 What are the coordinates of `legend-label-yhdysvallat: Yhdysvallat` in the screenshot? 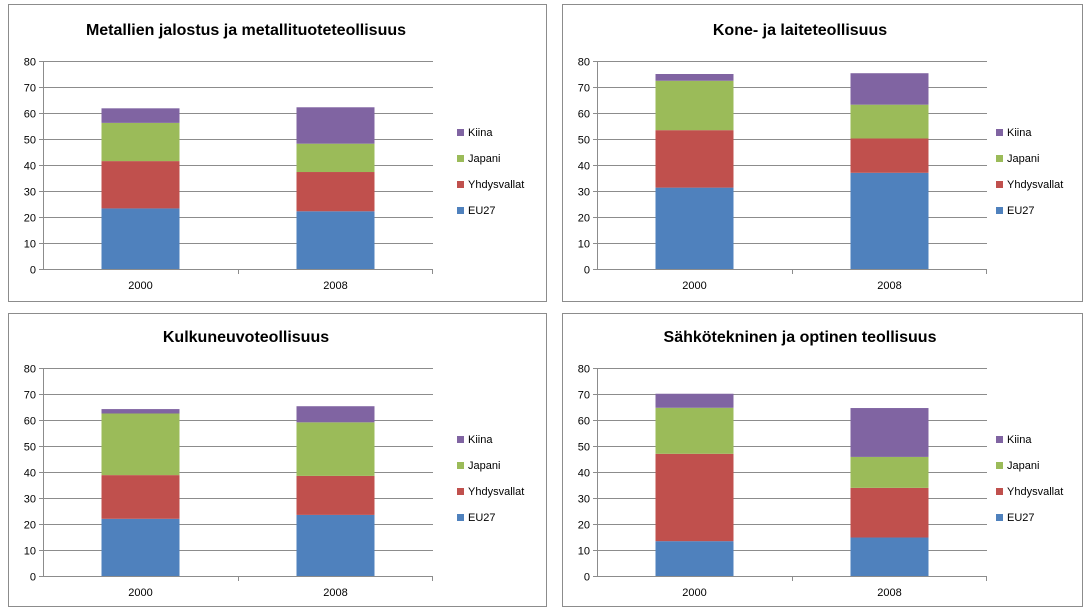 It's located at (496, 492).